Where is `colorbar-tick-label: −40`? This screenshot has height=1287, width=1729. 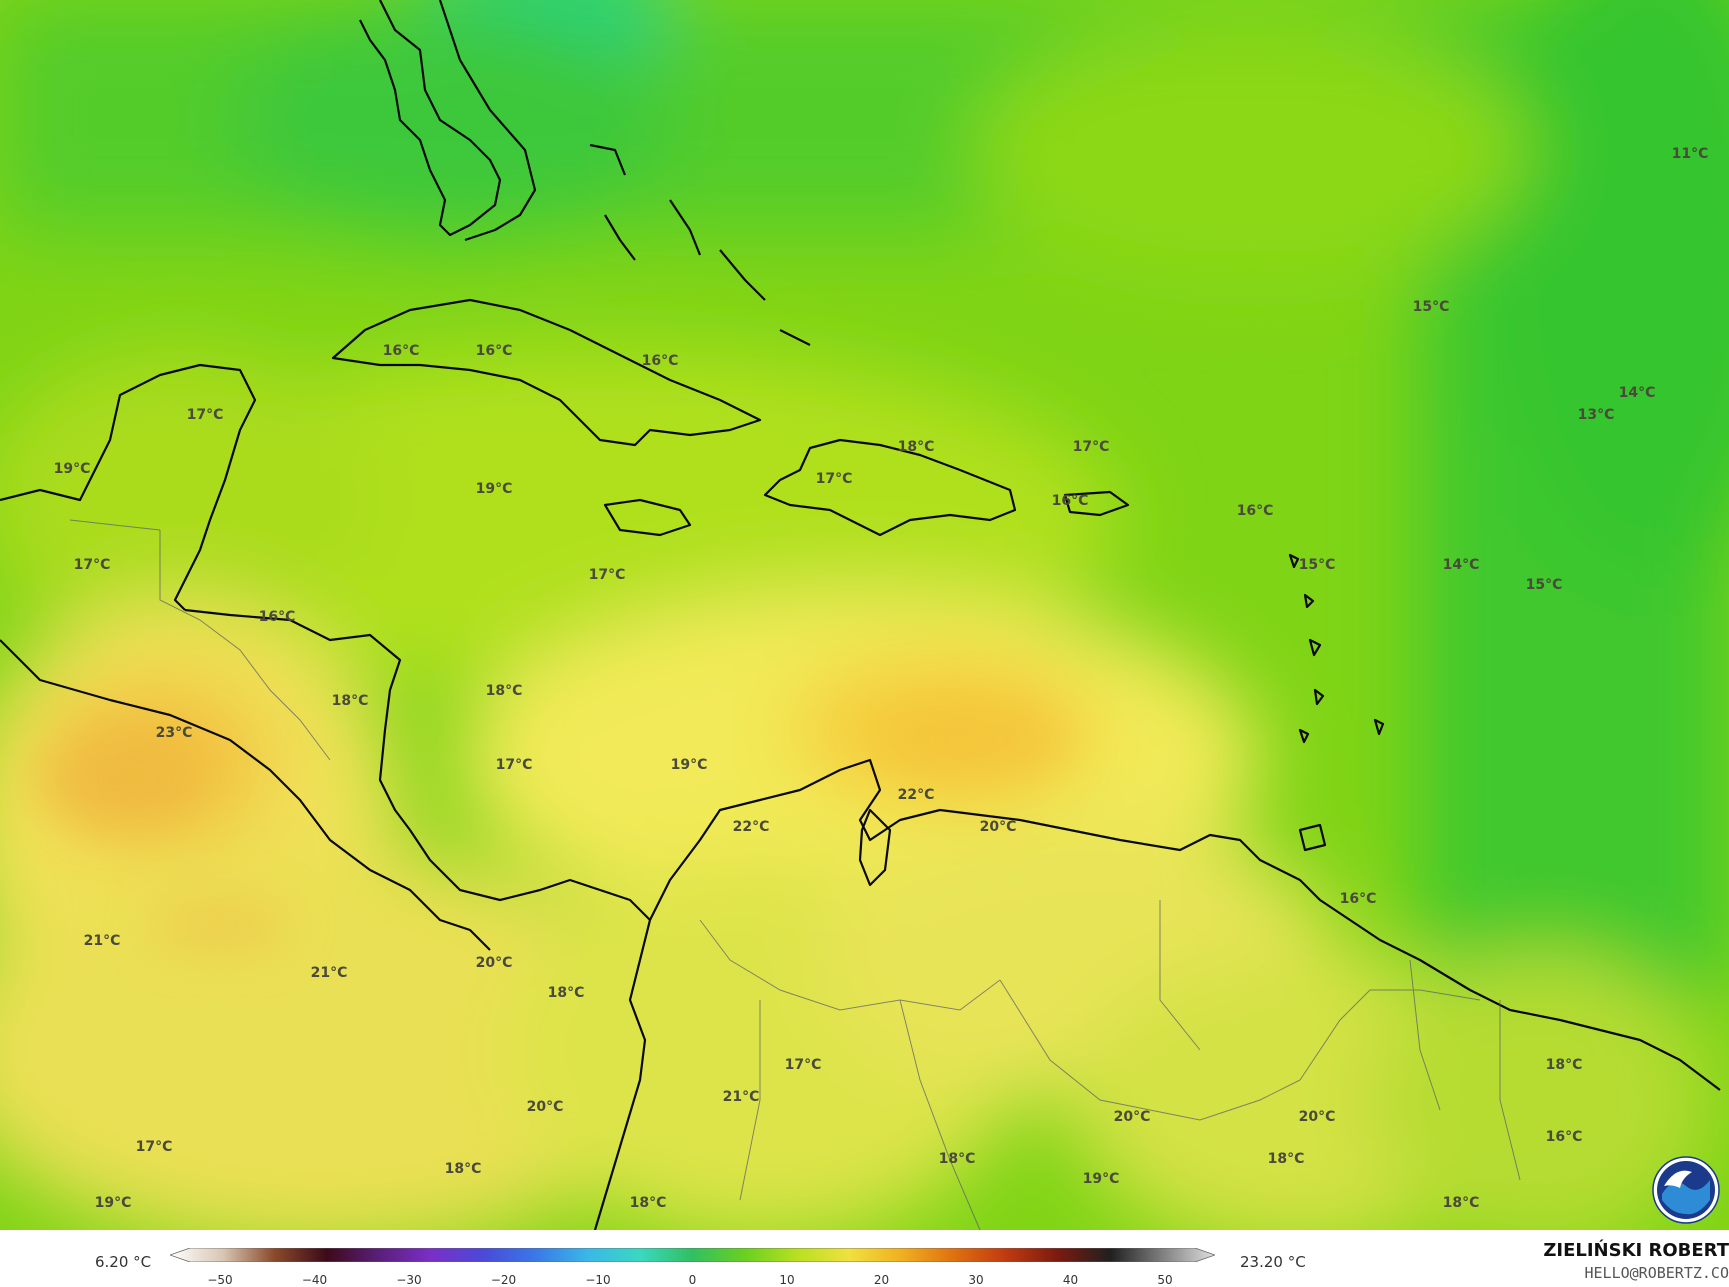 colorbar-tick-label: −40 is located at coordinates (314, 1280).